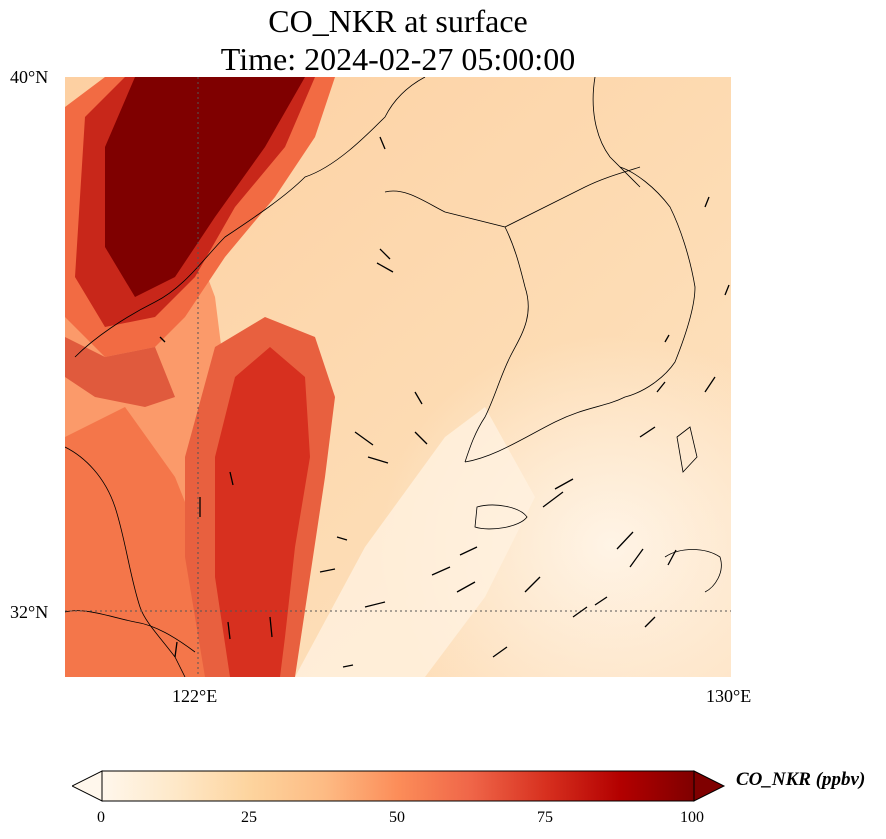  Describe the element at coordinates (709, 786) in the screenshot. I see `colorbar-max-extend` at that location.